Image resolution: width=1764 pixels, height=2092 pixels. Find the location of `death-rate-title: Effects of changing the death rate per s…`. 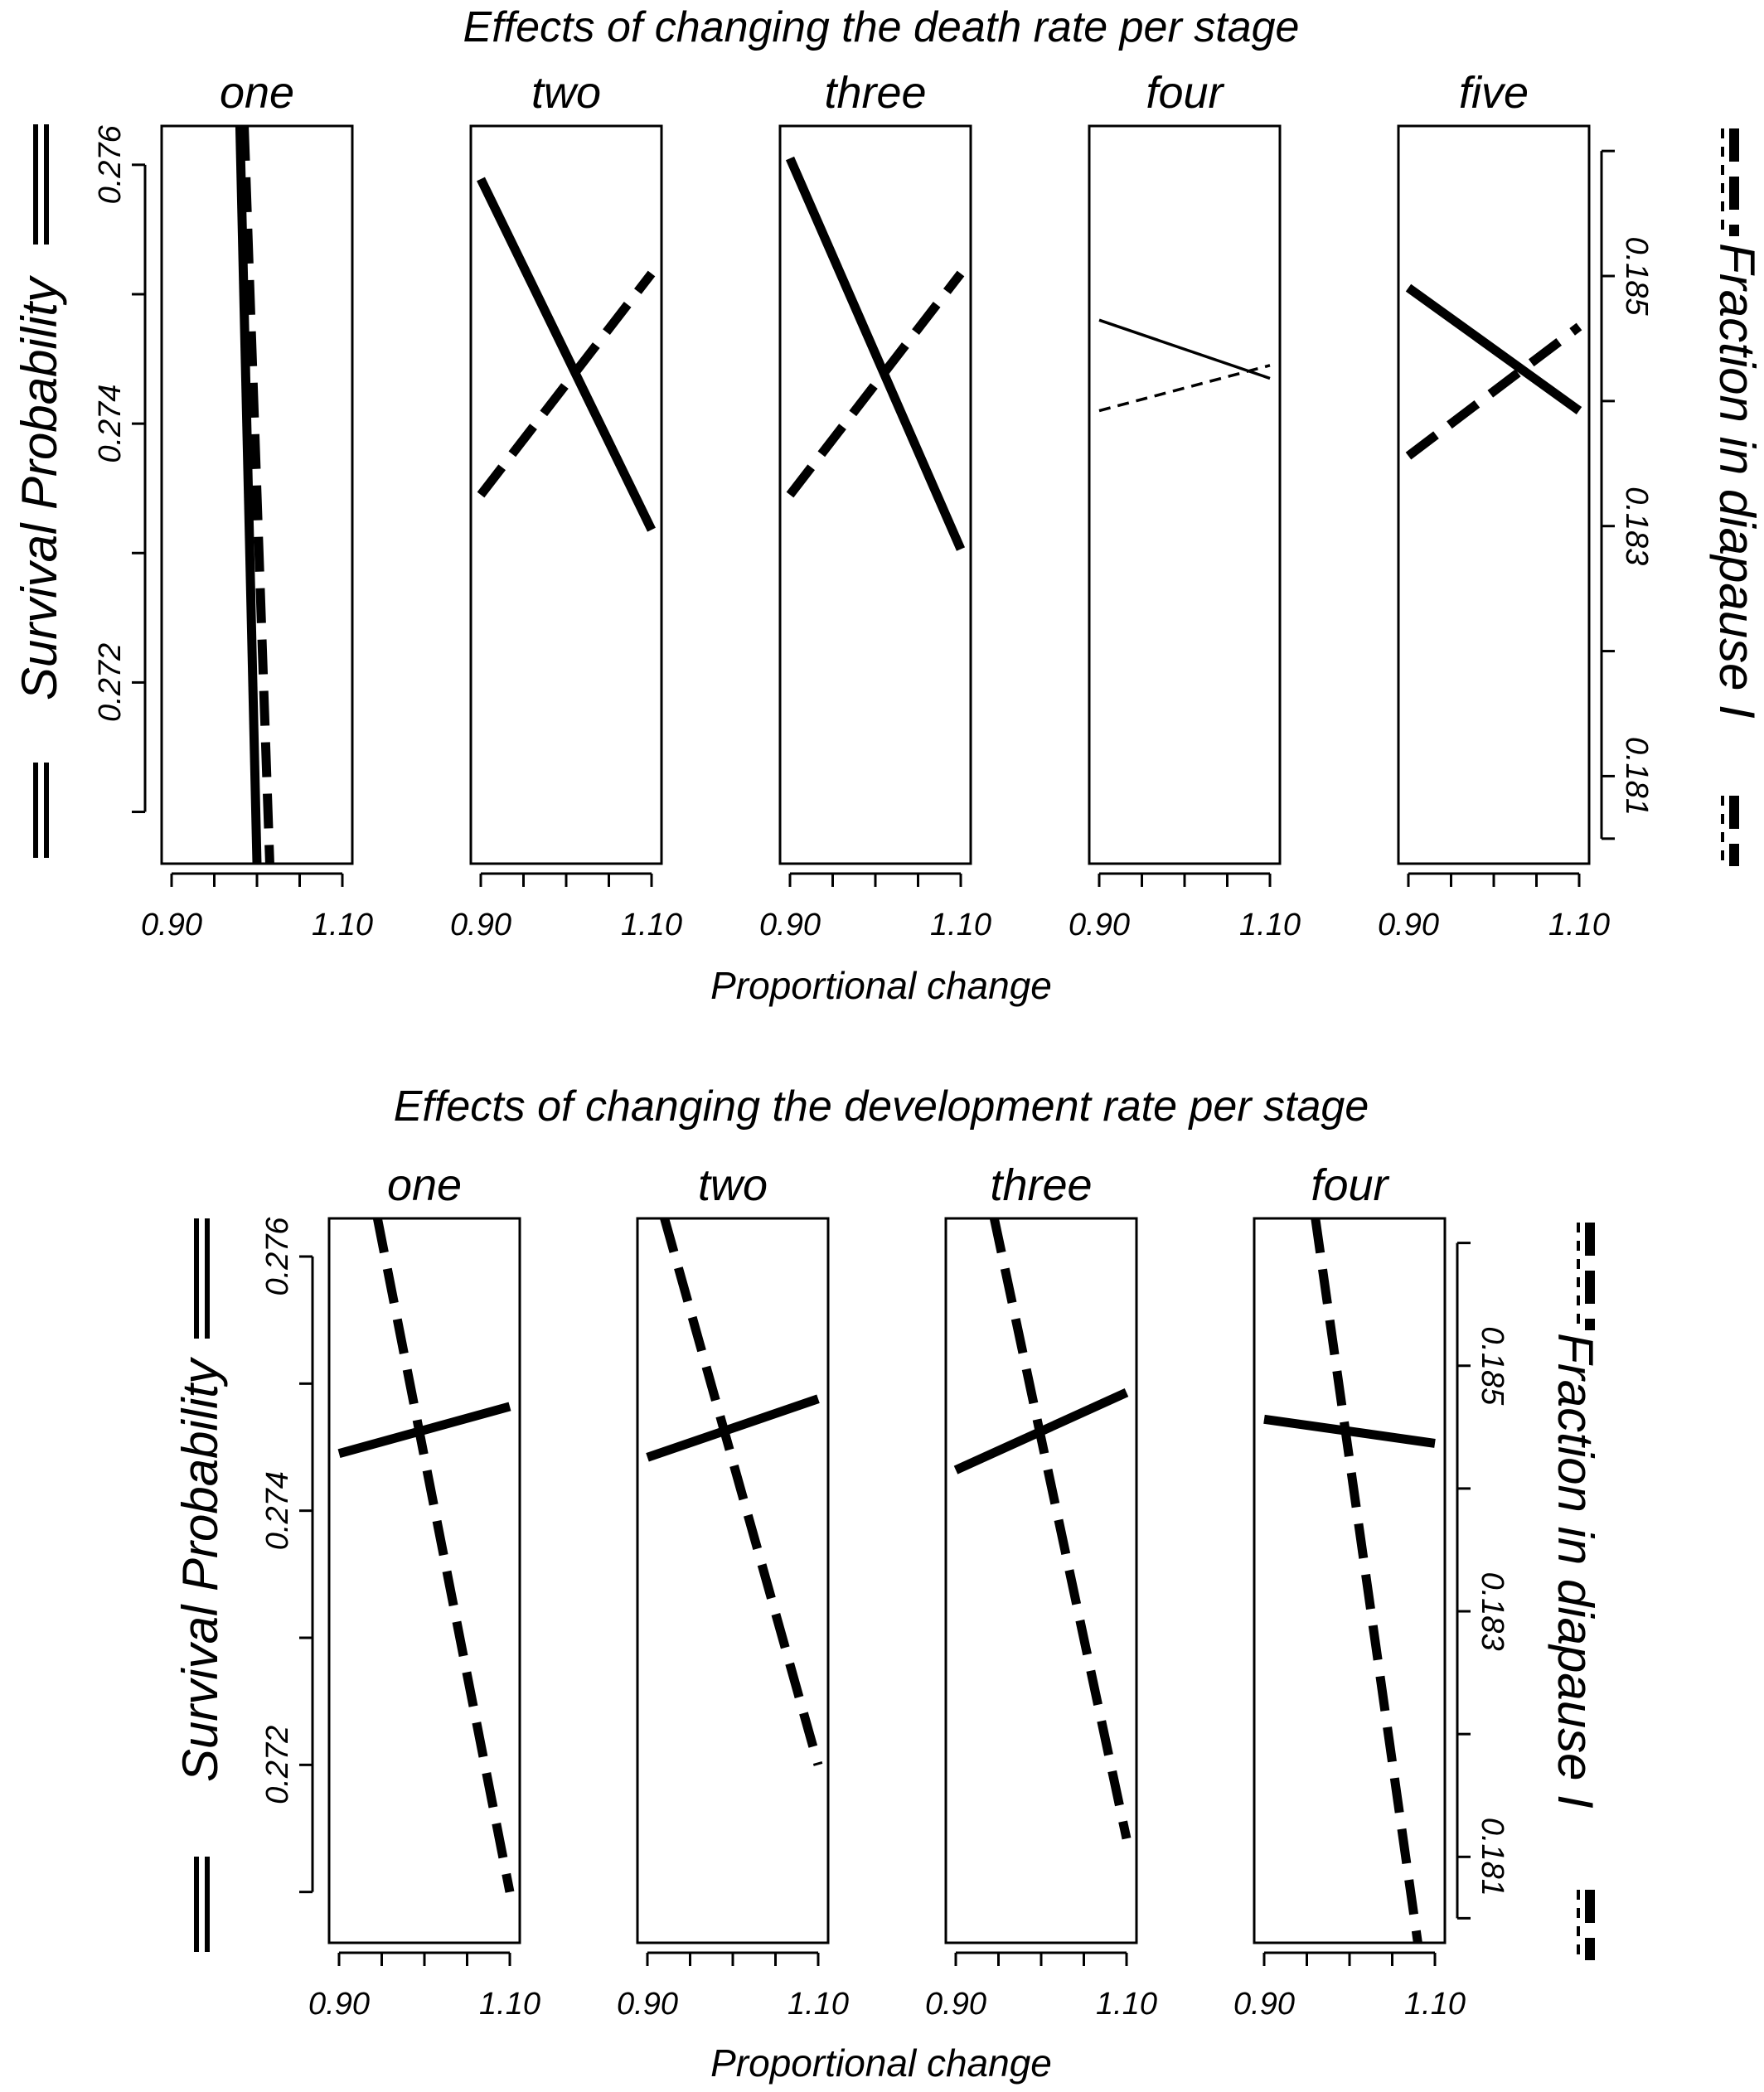

death-rate-title: Effects of changing the death rate per s… is located at coordinates (881, 27).